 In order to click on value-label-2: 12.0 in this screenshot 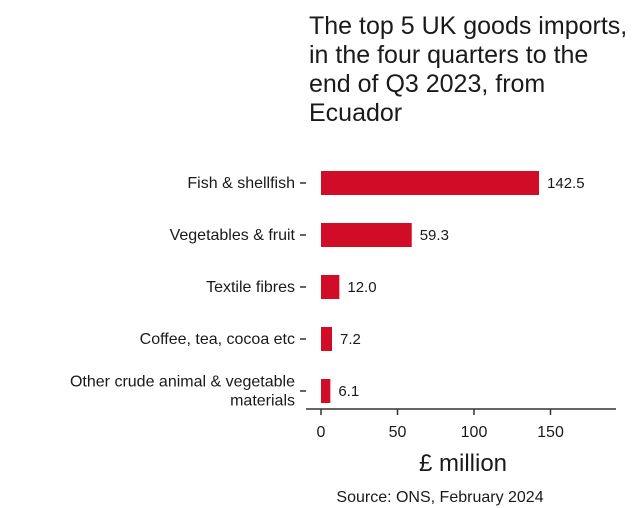, I will do `click(361, 287)`.